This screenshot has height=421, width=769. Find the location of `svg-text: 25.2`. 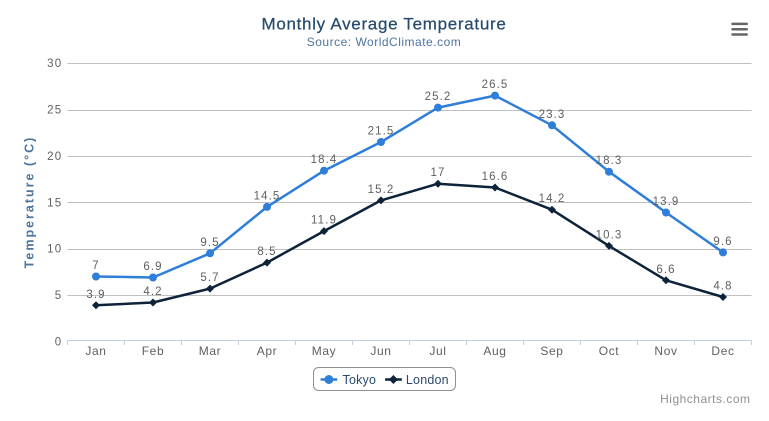

svg-text: 25.2 is located at coordinates (438, 97).